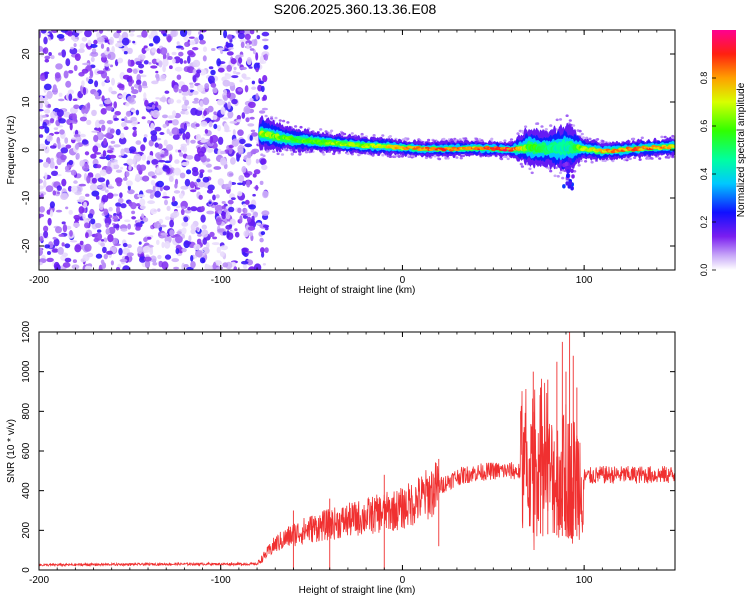 This screenshot has height=600, width=750. Describe the element at coordinates (26, 102) in the screenshot. I see `y-tick-label: 10` at that location.